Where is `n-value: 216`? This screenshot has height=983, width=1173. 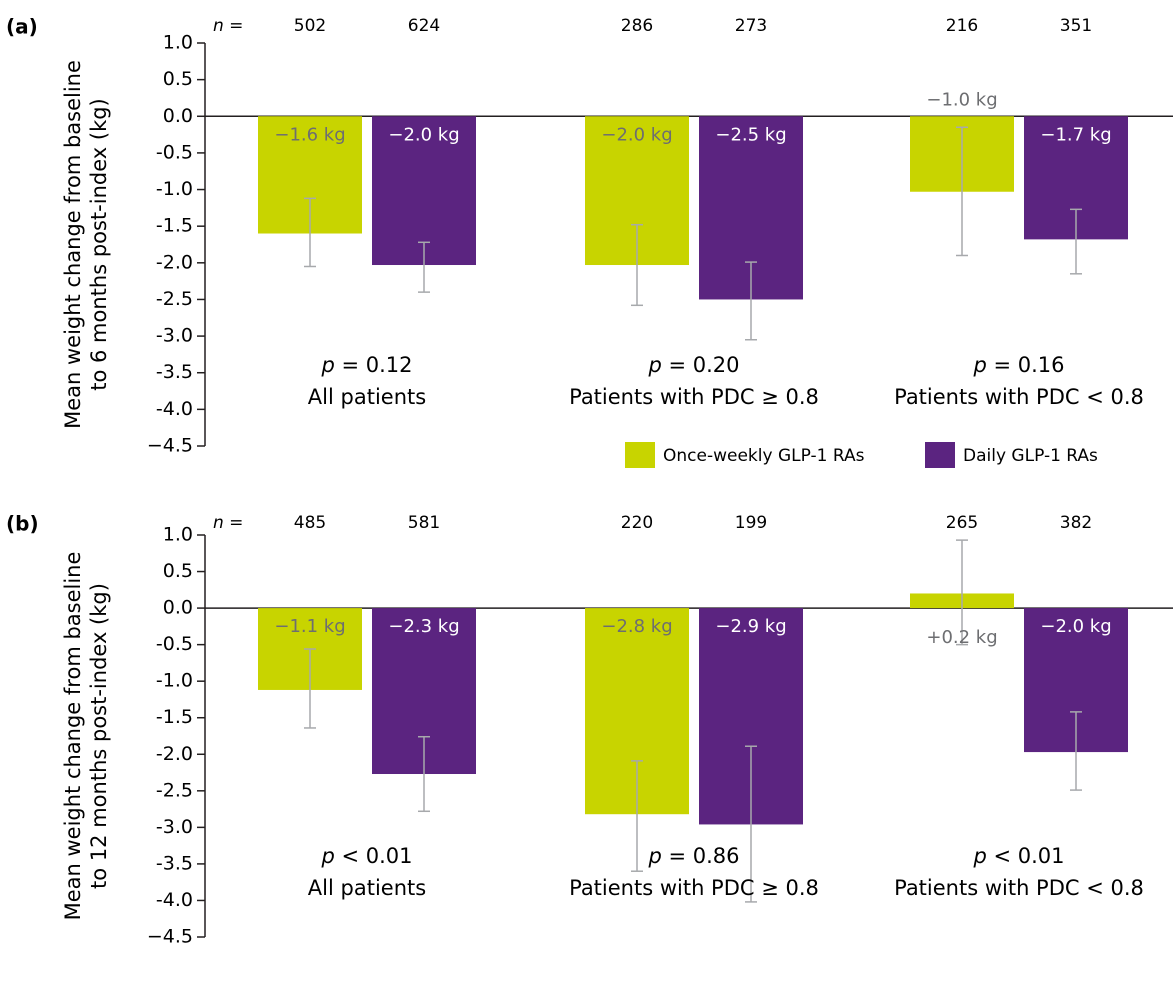
n-value: 216 is located at coordinates (962, 26).